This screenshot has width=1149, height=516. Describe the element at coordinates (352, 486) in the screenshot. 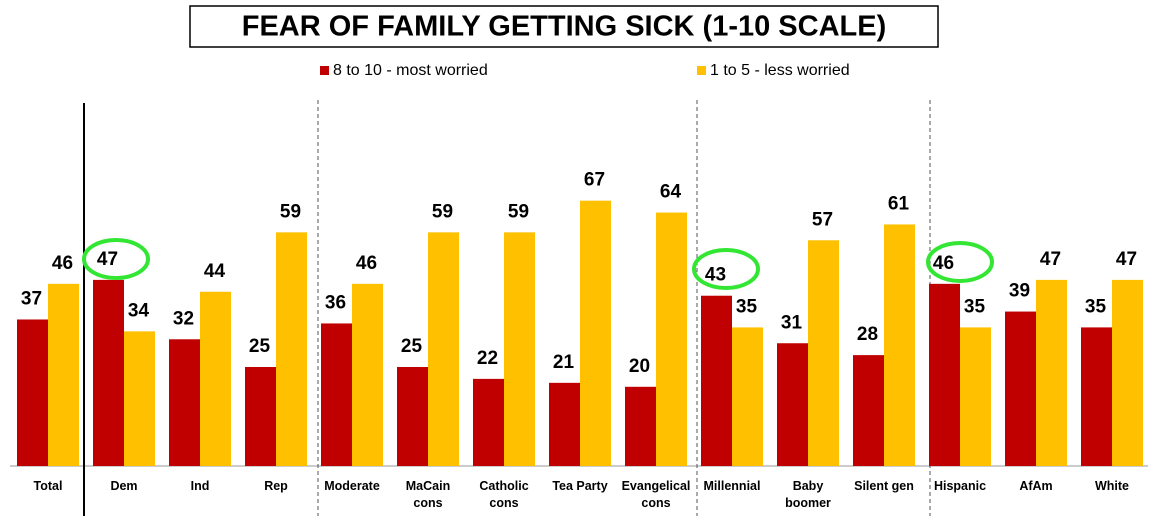

I see `x-tick-label: Moderate` at that location.